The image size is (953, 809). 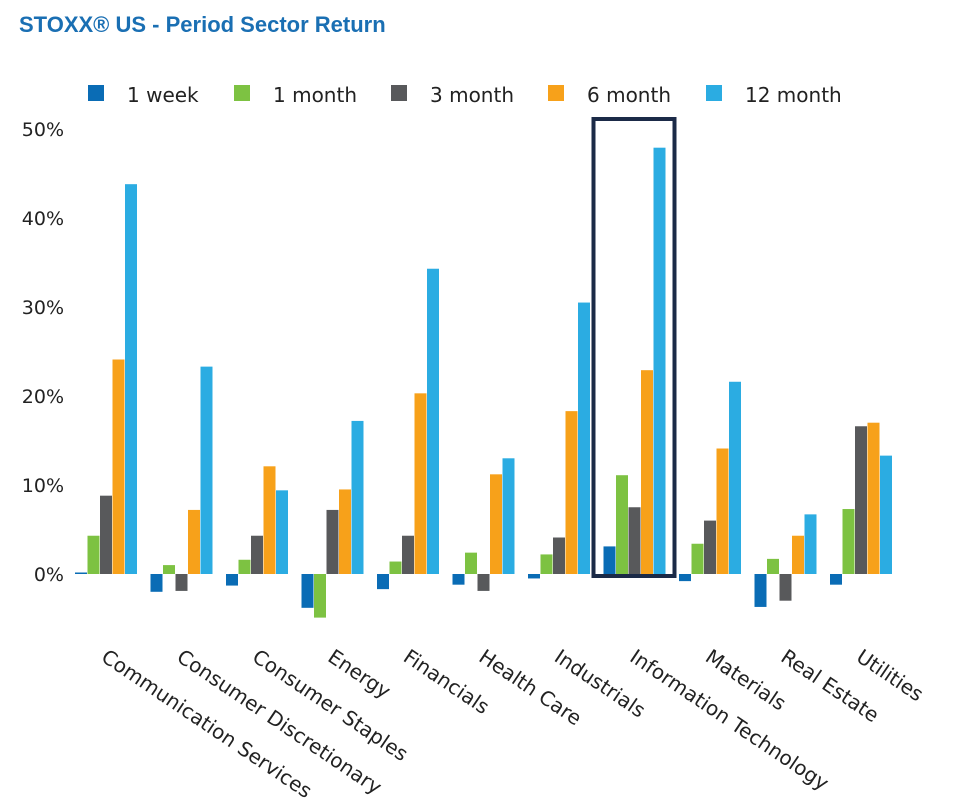 I want to click on y-tick-label: 20%, so click(x=43, y=397).